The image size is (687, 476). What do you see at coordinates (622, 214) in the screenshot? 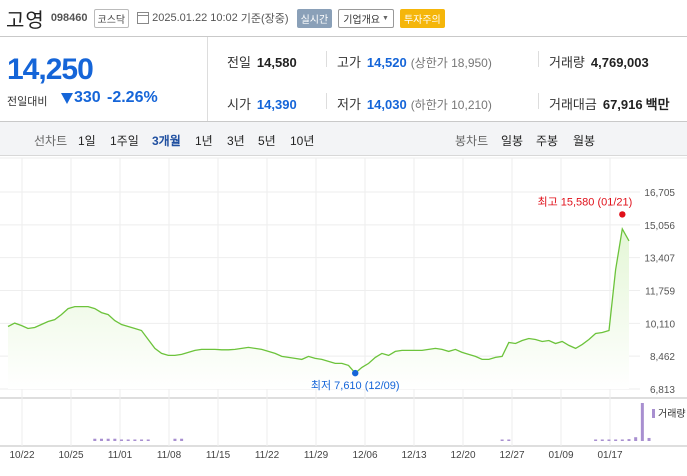
I see `high-marker-dot` at bounding box center [622, 214].